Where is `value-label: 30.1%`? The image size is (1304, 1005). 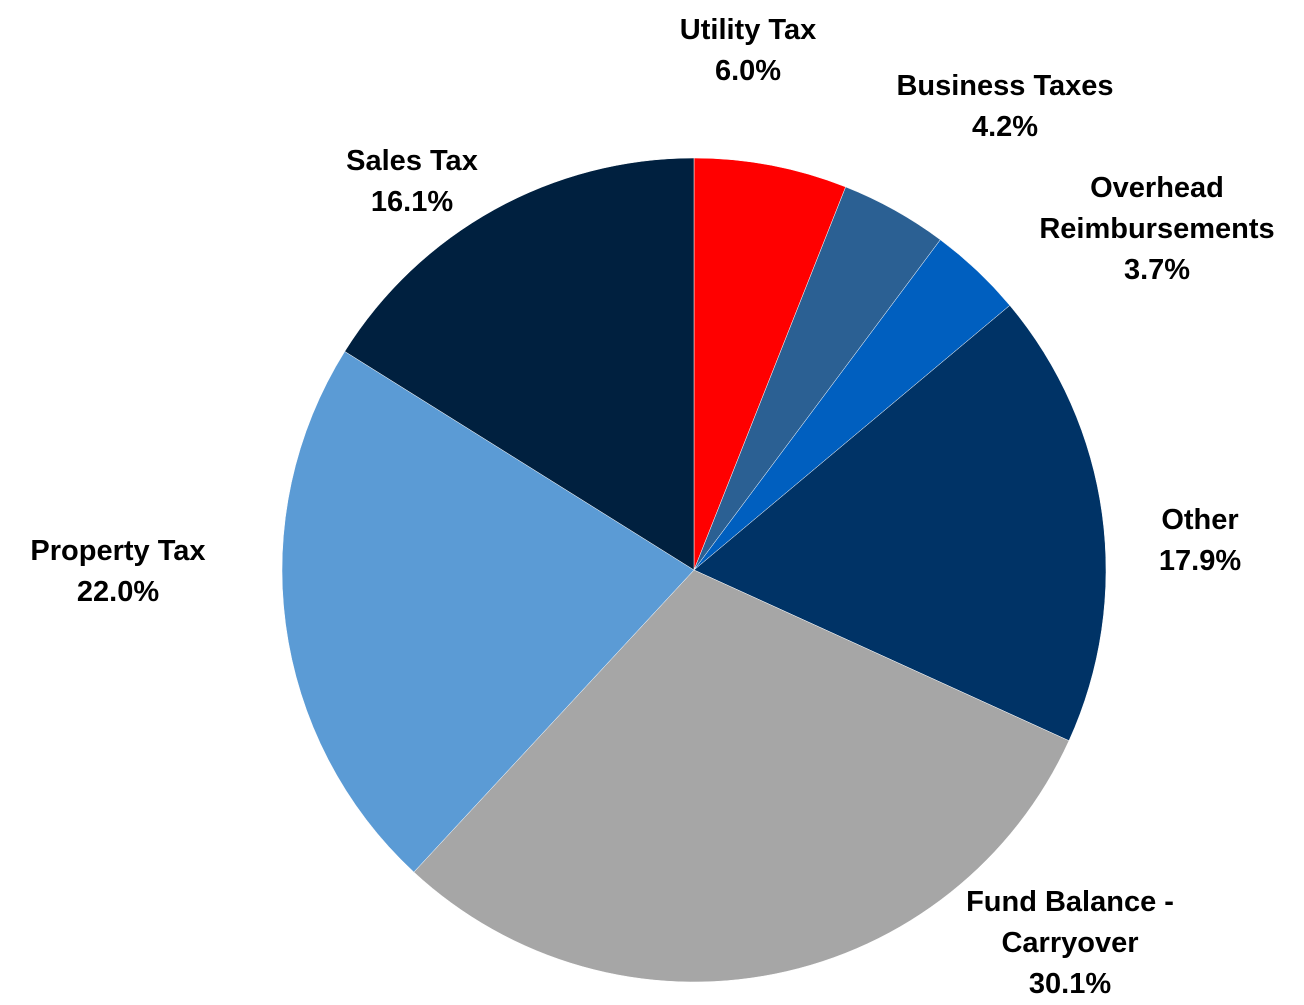 value-label: 30.1% is located at coordinates (1070, 984).